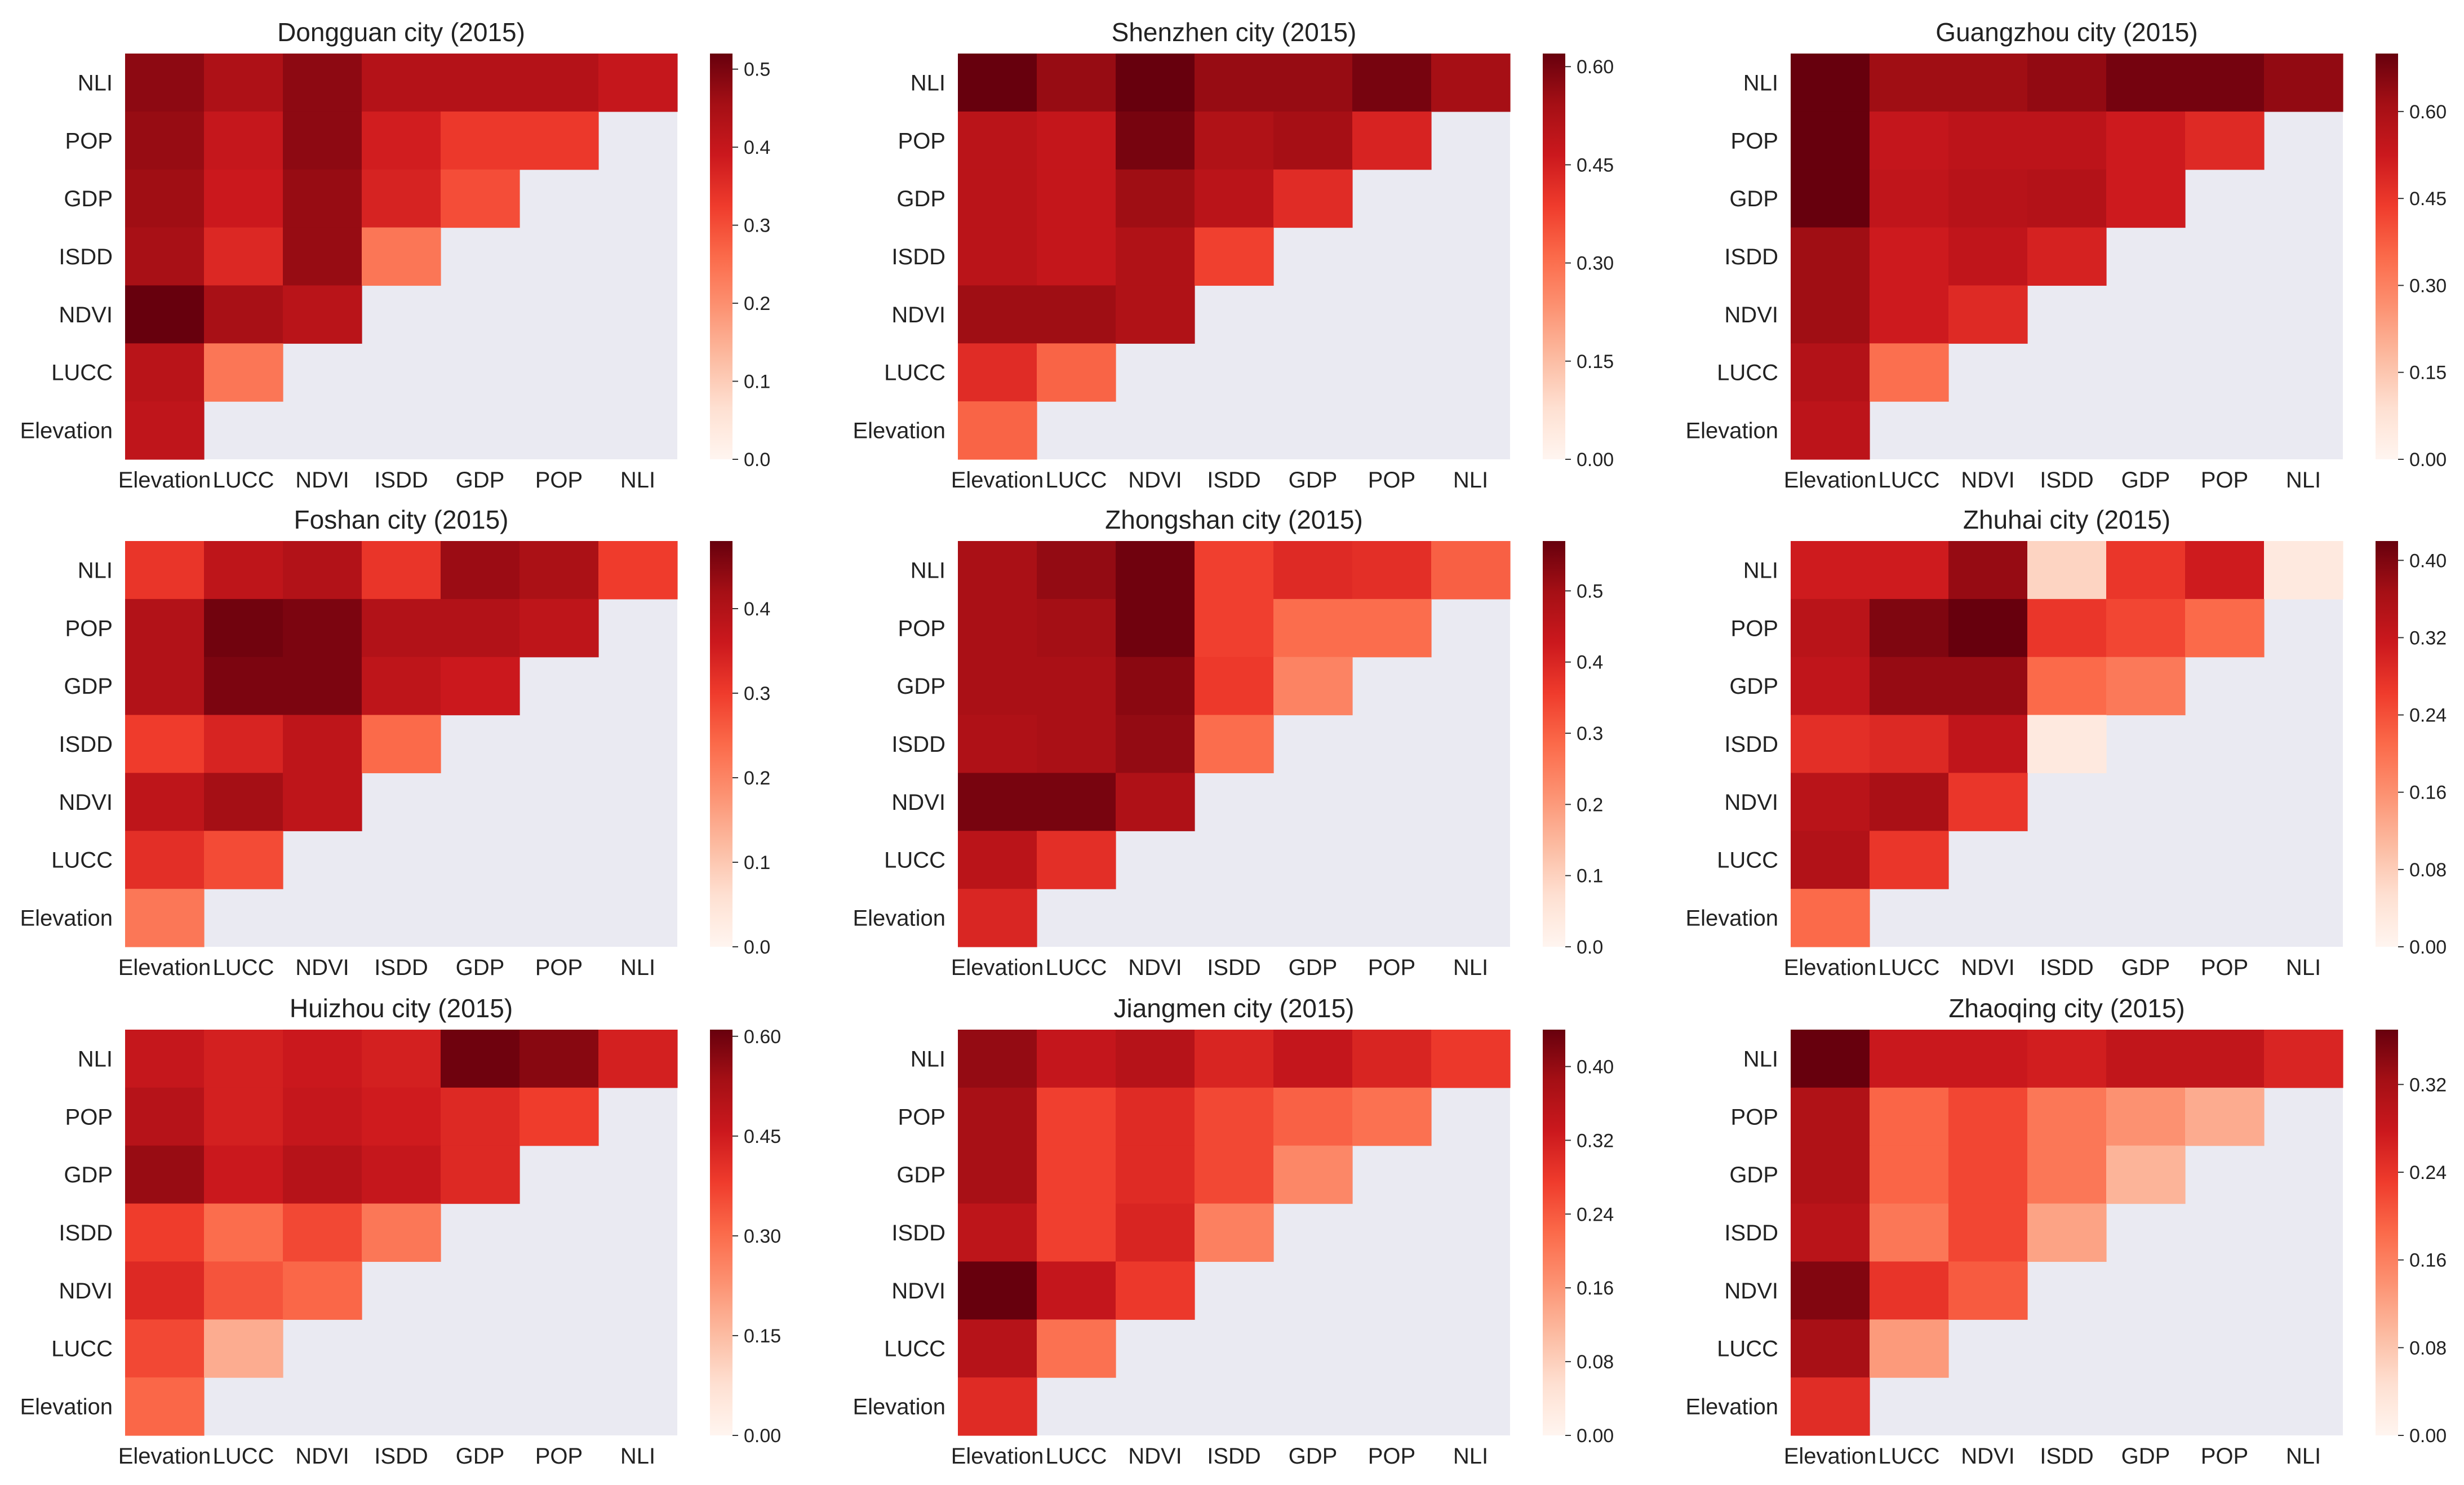 The width and height of the screenshot is (2464, 1485). What do you see at coordinates (401, 83) in the screenshot?
I see `heatmap-cell: NLI / ISDD: 0.43` at bounding box center [401, 83].